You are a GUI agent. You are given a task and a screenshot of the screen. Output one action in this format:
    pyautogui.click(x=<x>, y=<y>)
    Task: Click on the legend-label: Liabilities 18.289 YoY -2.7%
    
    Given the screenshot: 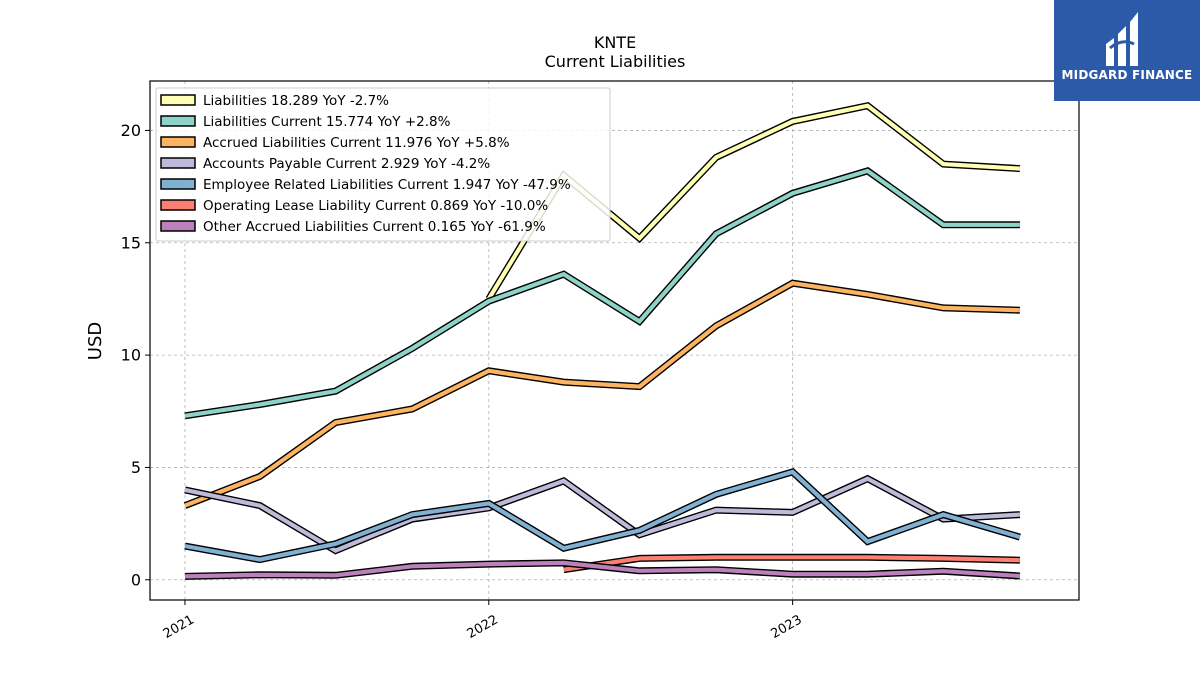 What is the action you would take?
    pyautogui.click(x=296, y=101)
    